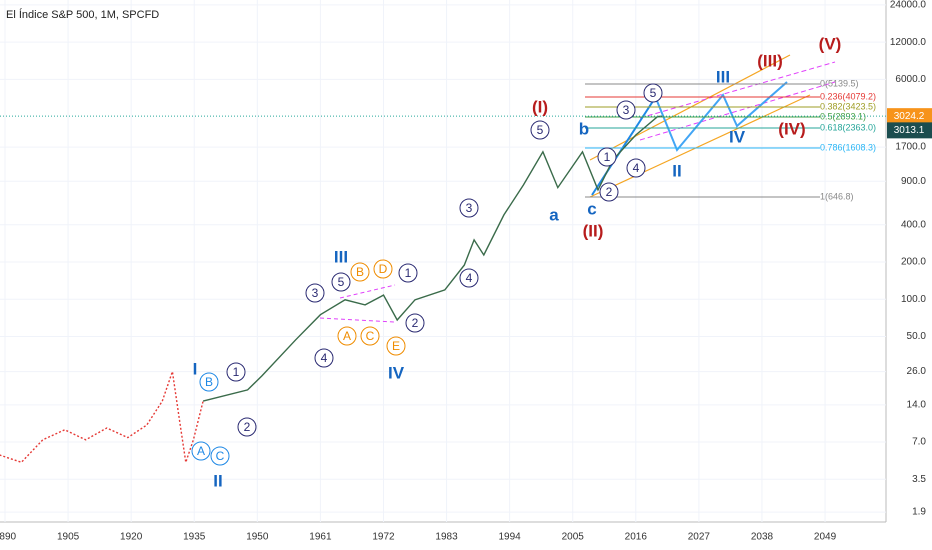 The image size is (932, 550). What do you see at coordinates (102, 417) in the screenshot?
I see `price-line` at bounding box center [102, 417].